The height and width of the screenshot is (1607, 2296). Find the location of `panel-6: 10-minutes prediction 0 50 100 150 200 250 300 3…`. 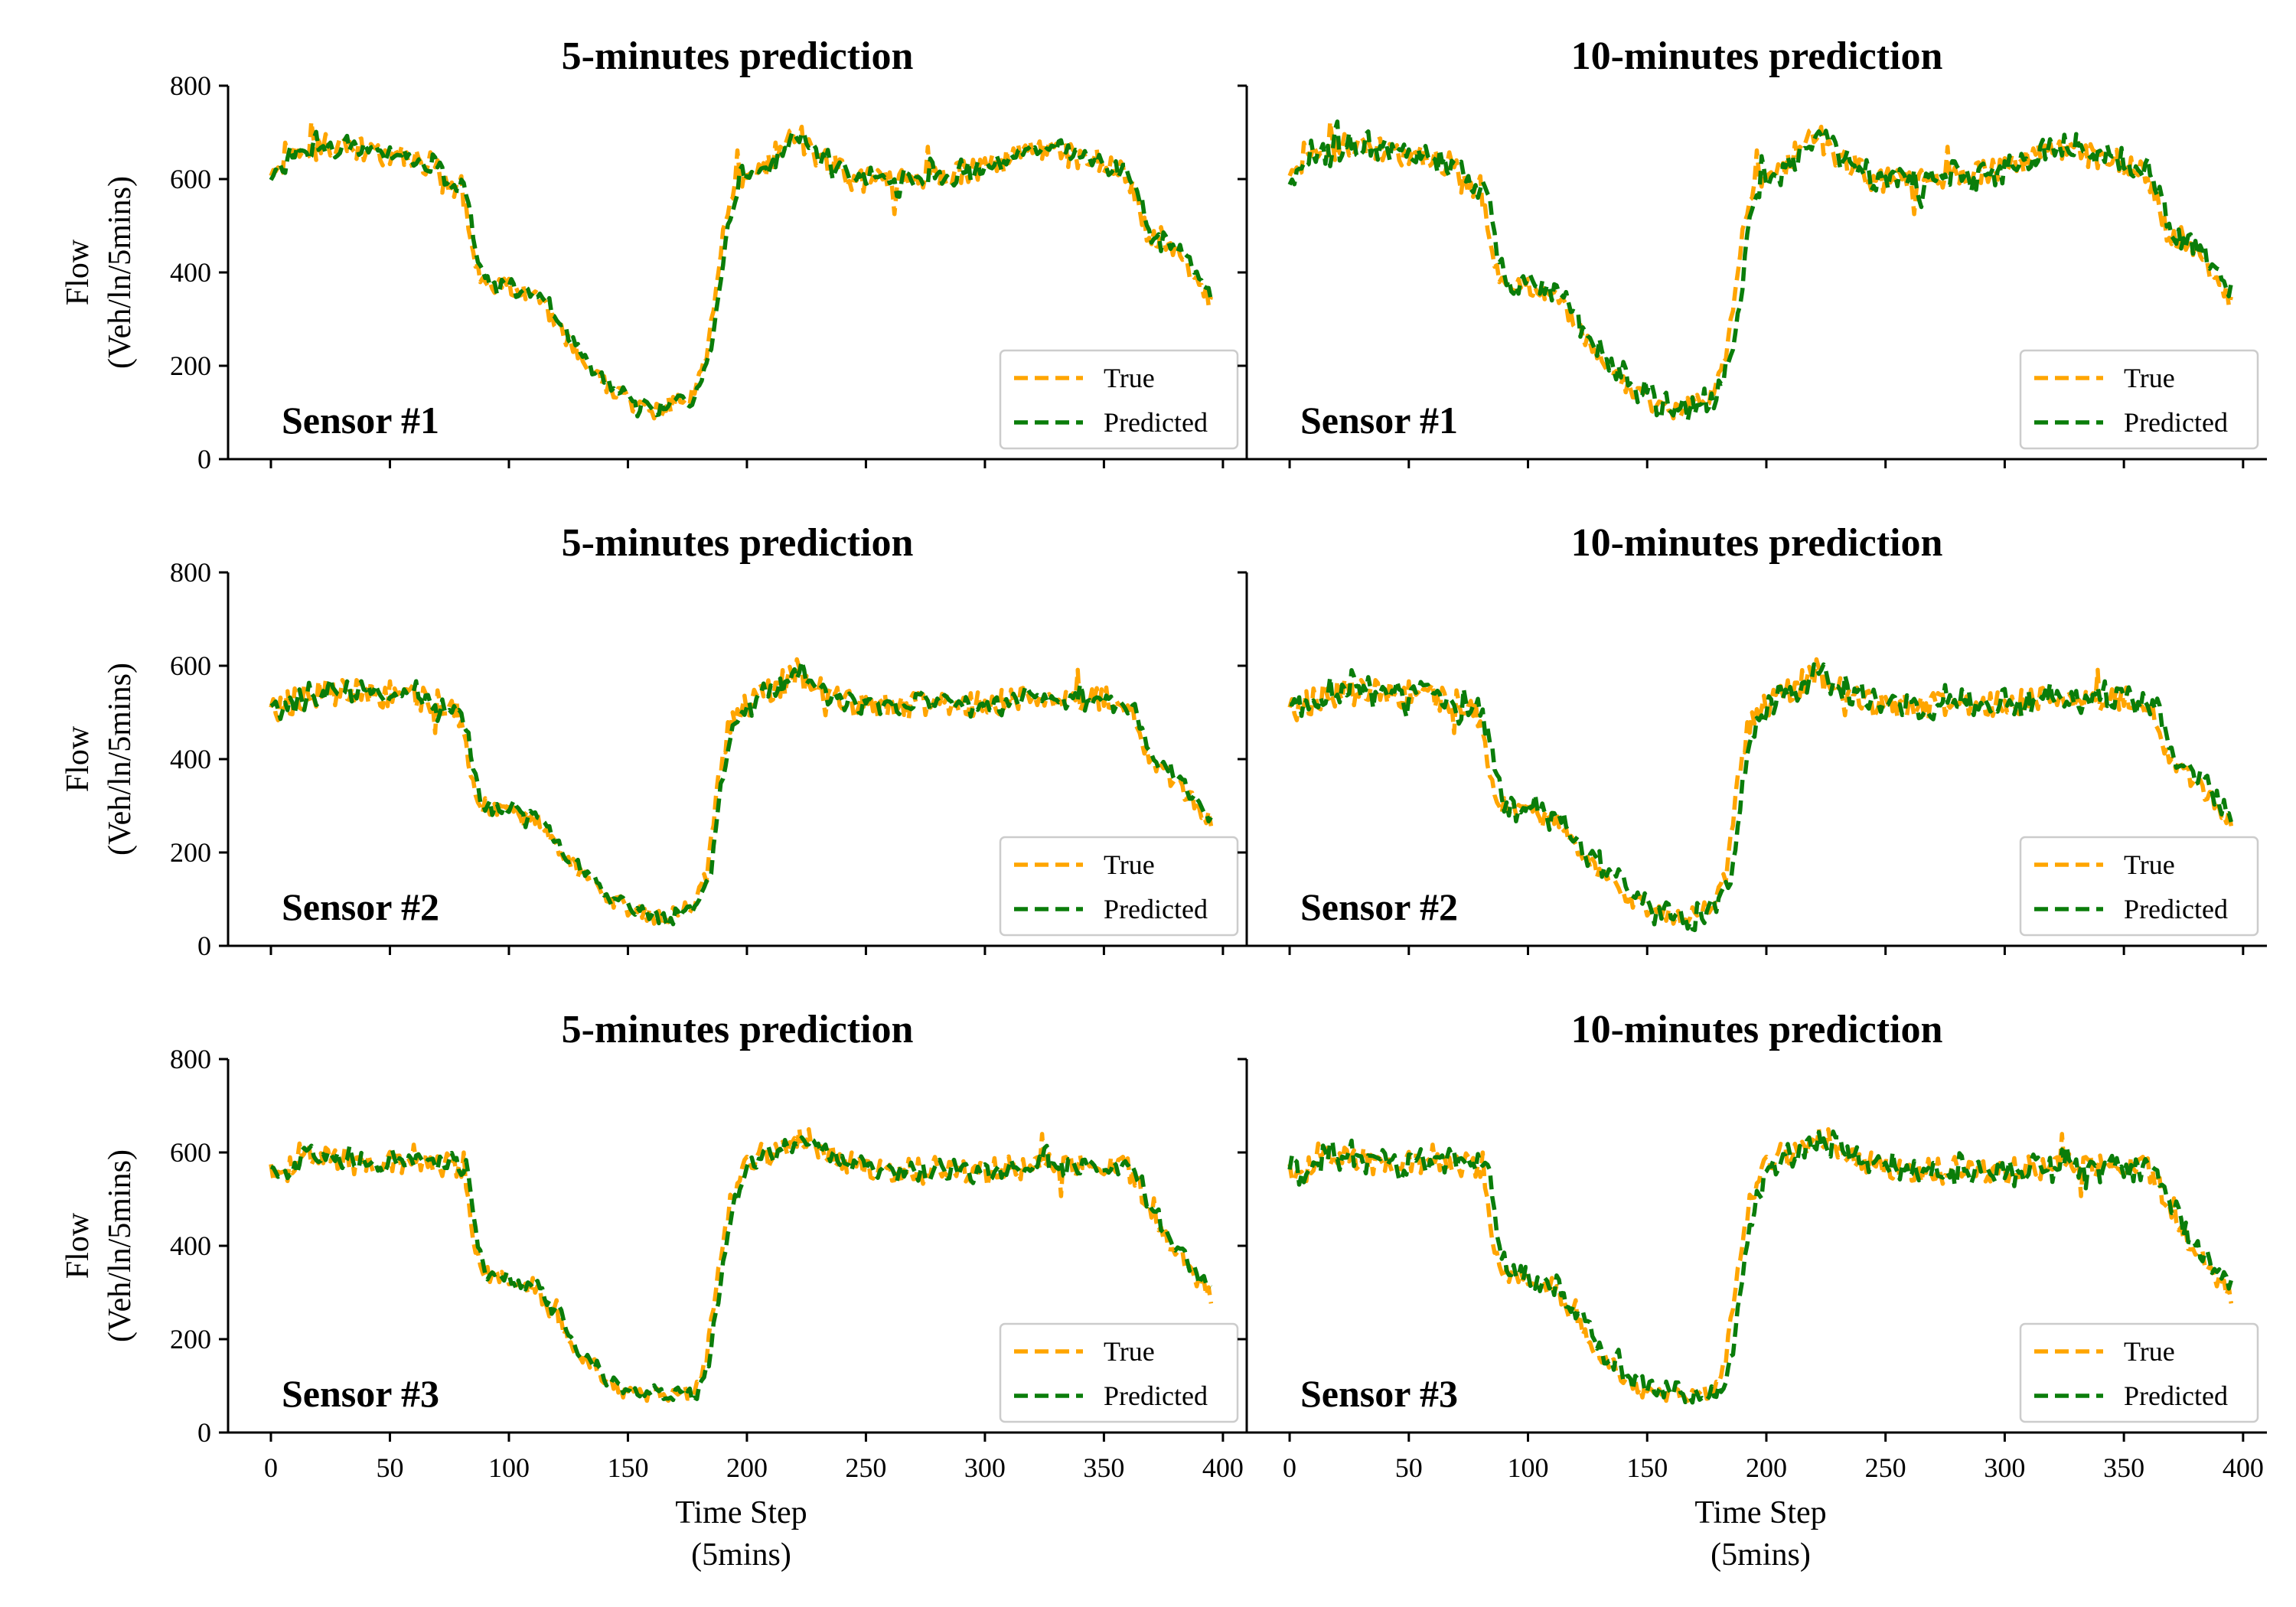

panel-6: 10-minutes prediction 0 50 100 150 200 250 300 3… is located at coordinates (1752, 1245).